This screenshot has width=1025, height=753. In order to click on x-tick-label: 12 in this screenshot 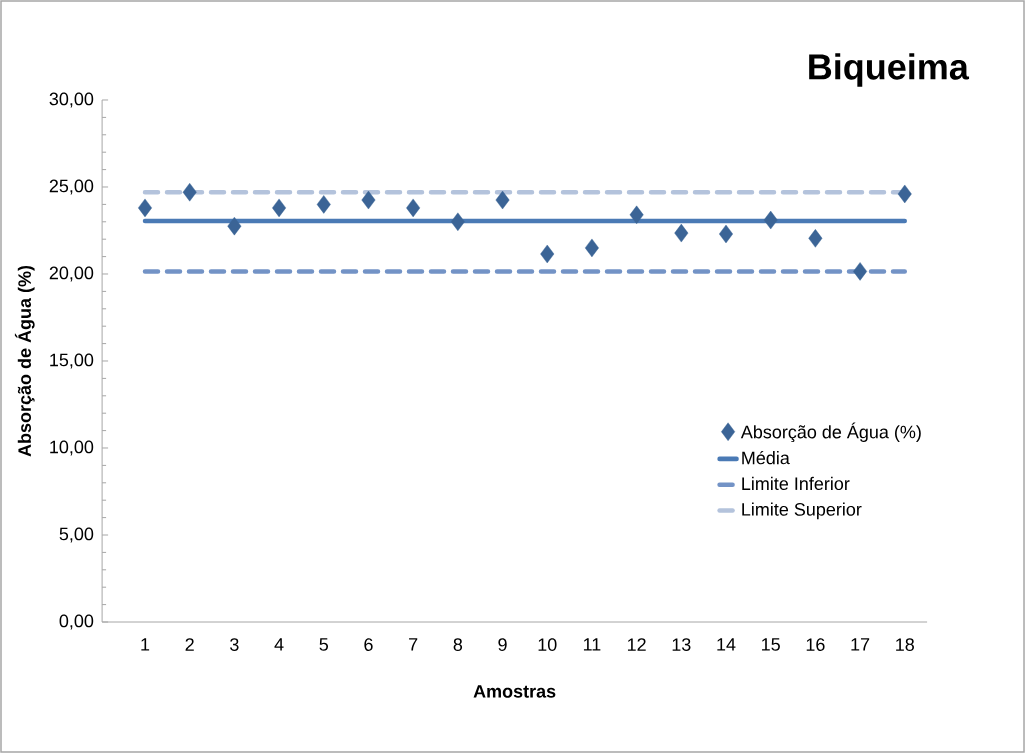, I will do `click(636, 644)`.